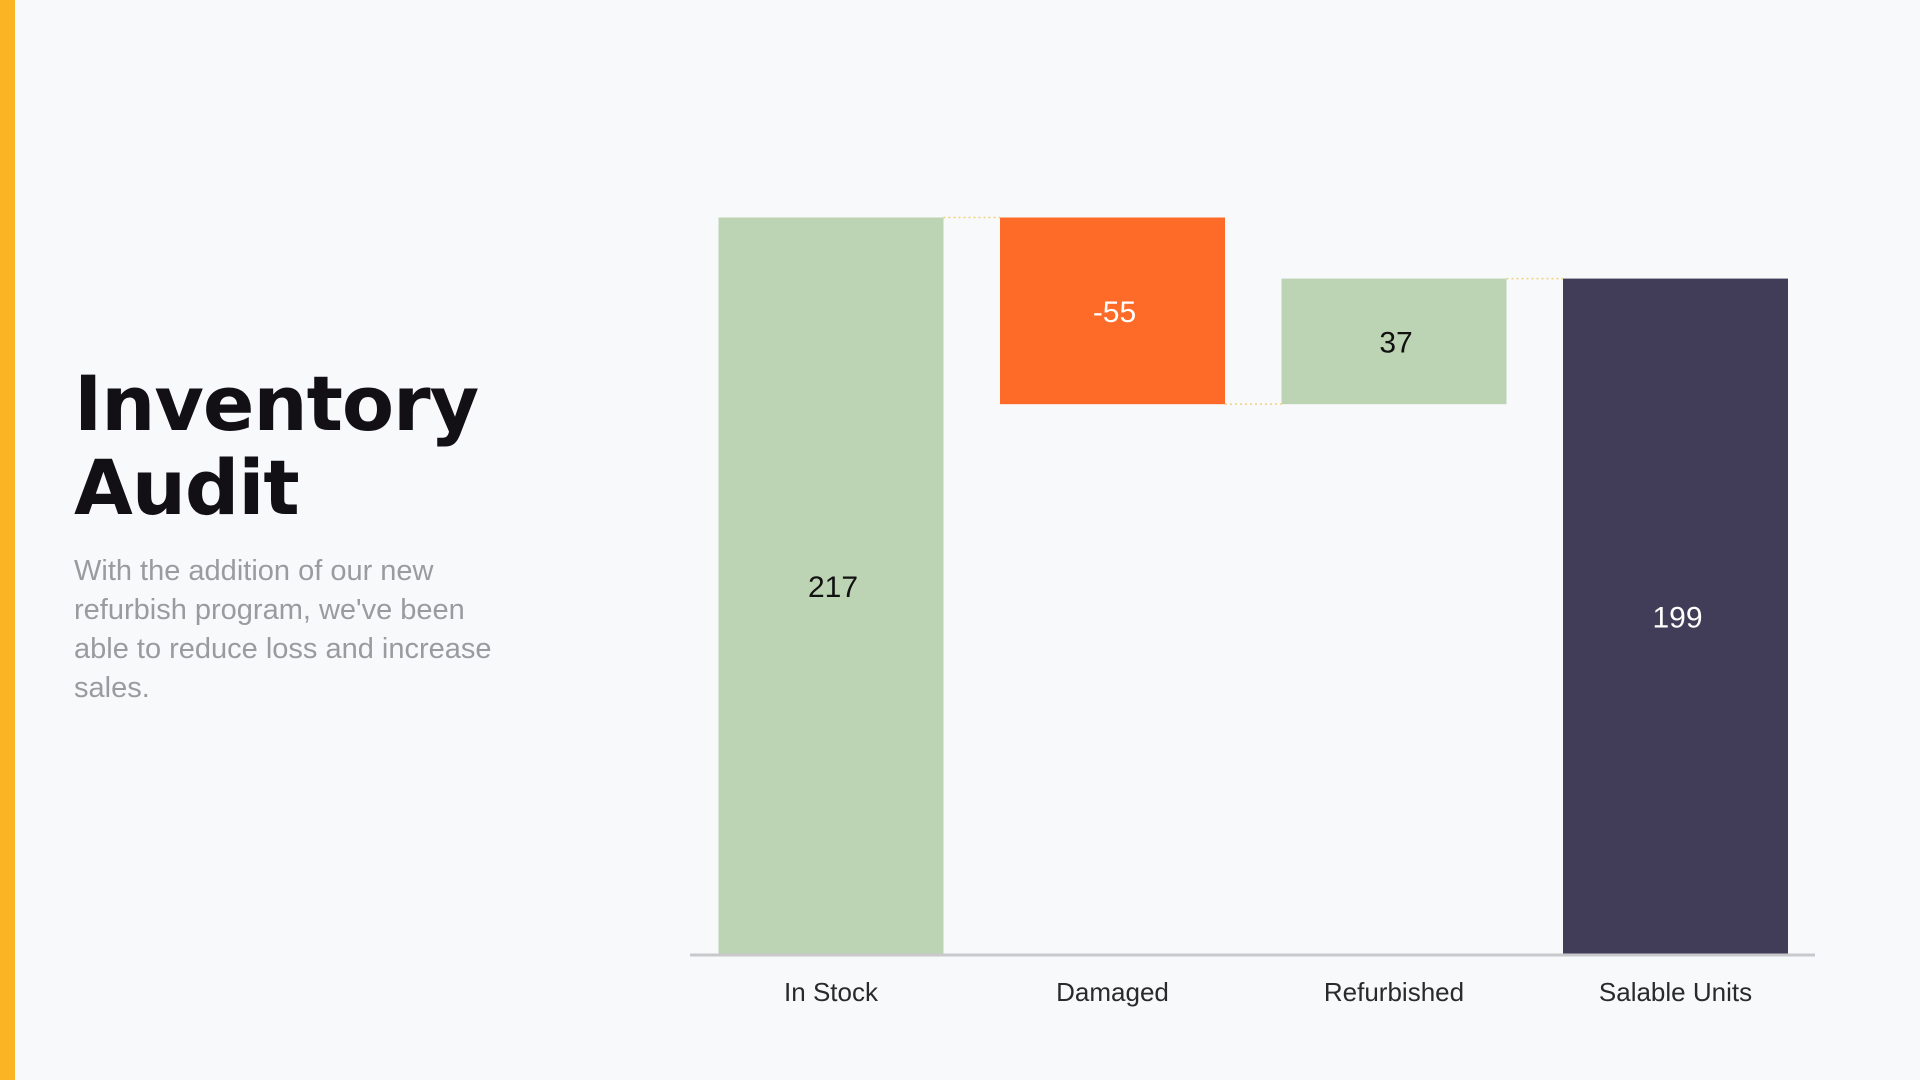 The image size is (1920, 1080). I want to click on x-tick-label: Salable Units, so click(1675, 992).